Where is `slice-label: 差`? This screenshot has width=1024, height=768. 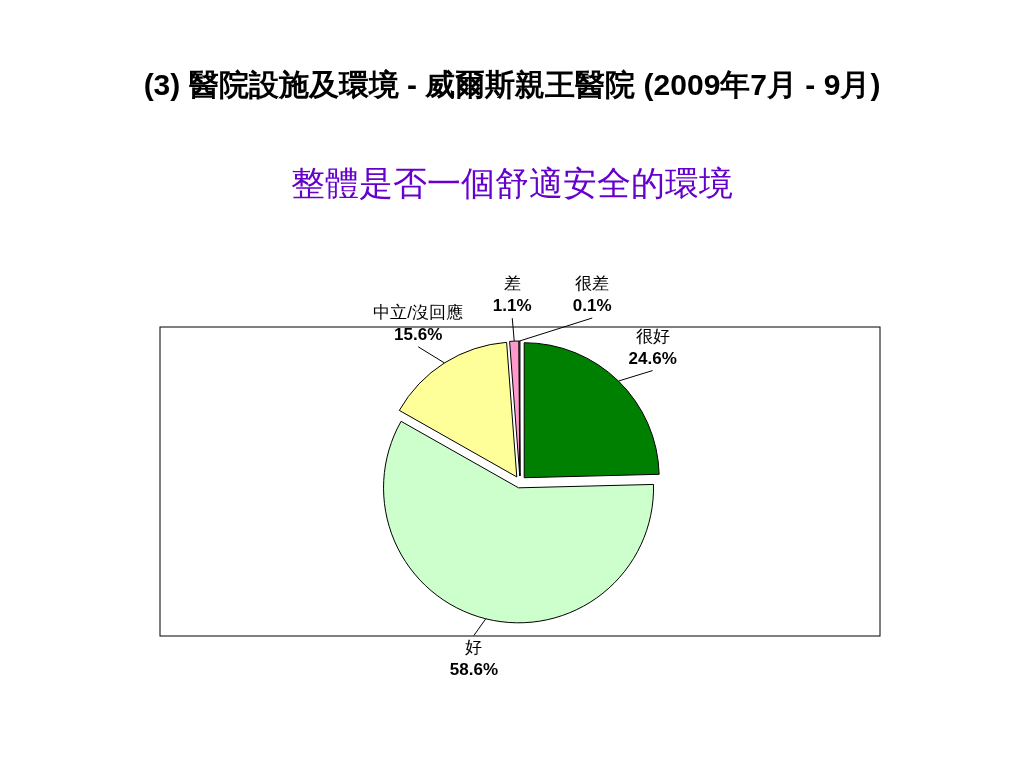 slice-label: 差 is located at coordinates (512, 284).